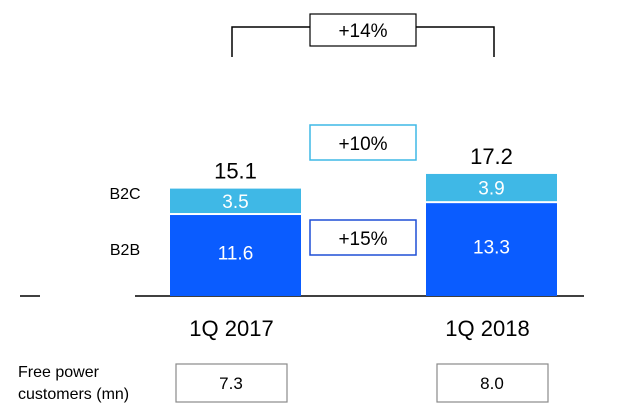 The image size is (641, 409). I want to click on footer-value-2017: 7.3, so click(231, 383).